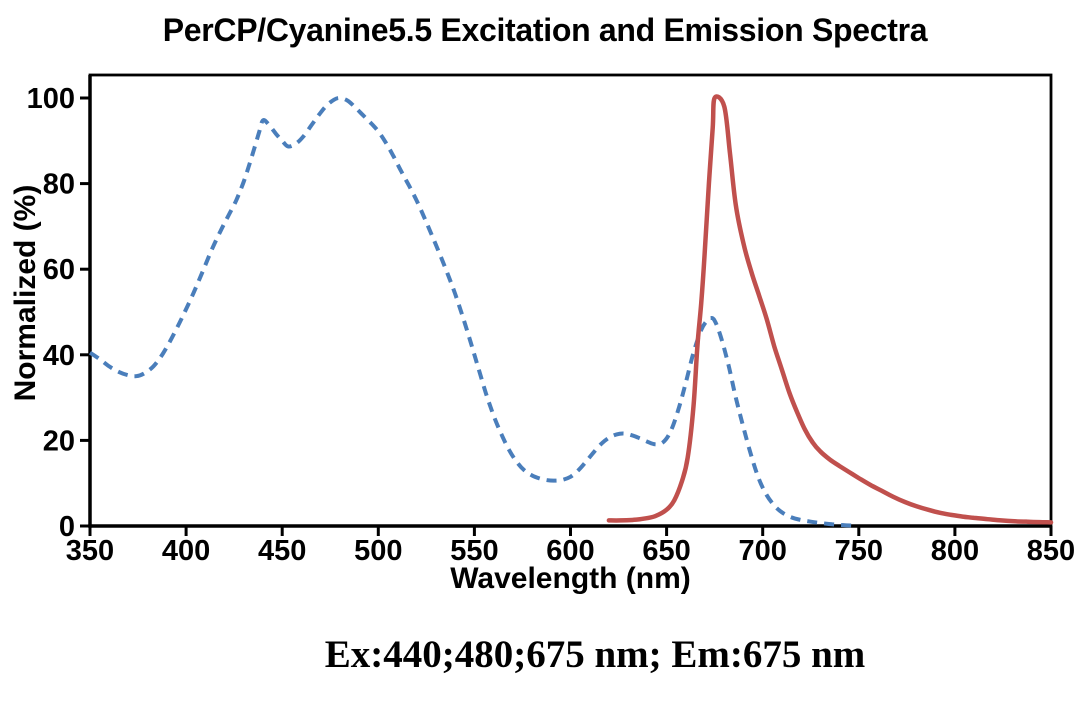 This screenshot has height=703, width=1090. I want to click on y-tick-label: 40, so click(59, 356).